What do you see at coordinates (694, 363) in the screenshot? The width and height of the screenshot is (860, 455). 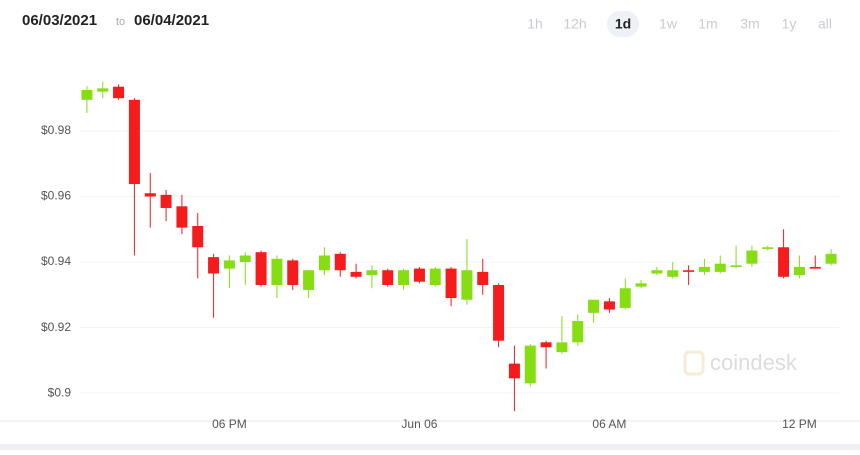 I see `watermark-icon` at bounding box center [694, 363].